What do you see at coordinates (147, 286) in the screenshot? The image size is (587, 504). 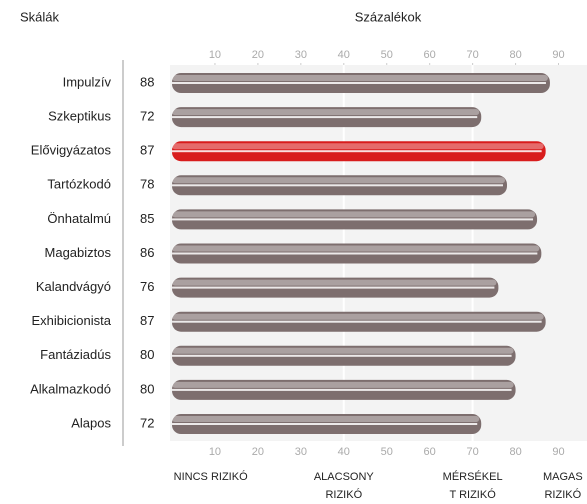 I see `value-label: 76` at bounding box center [147, 286].